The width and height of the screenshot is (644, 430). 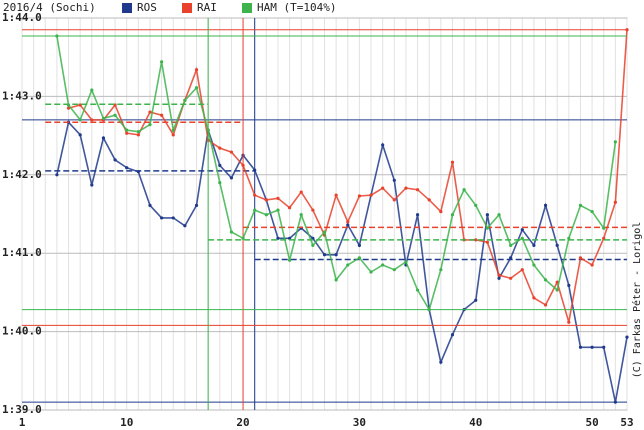 I want to click on y-tick-label: 1:44.0, so click(x=22, y=17).